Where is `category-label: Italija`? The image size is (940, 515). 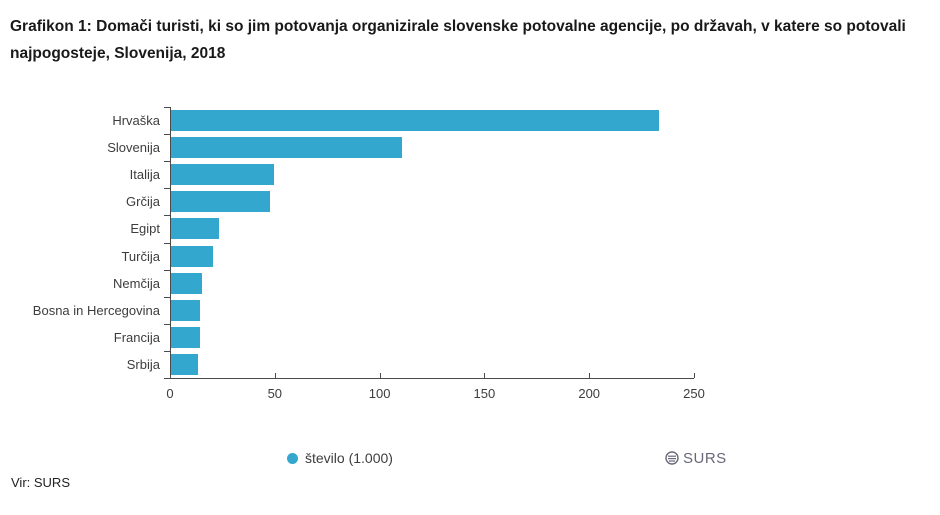 category-label: Italija is located at coordinates (144, 175).